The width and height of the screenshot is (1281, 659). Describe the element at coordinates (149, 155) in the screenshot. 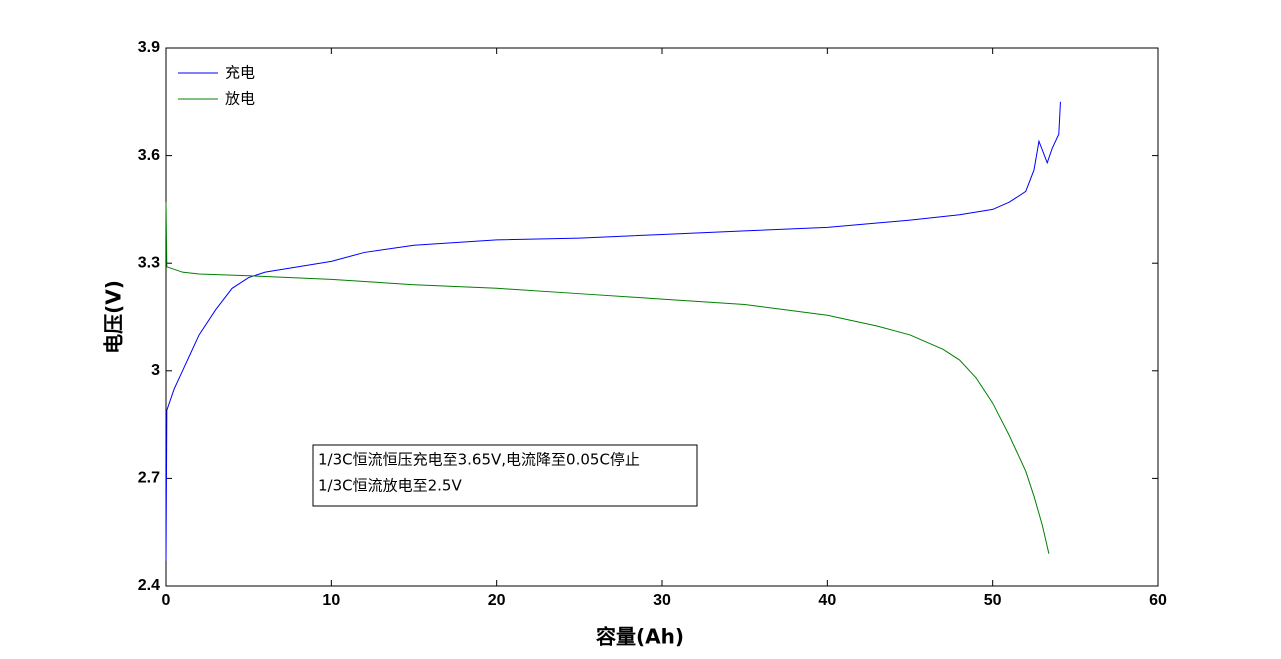

I see `y-tick-label: 3.6` at that location.